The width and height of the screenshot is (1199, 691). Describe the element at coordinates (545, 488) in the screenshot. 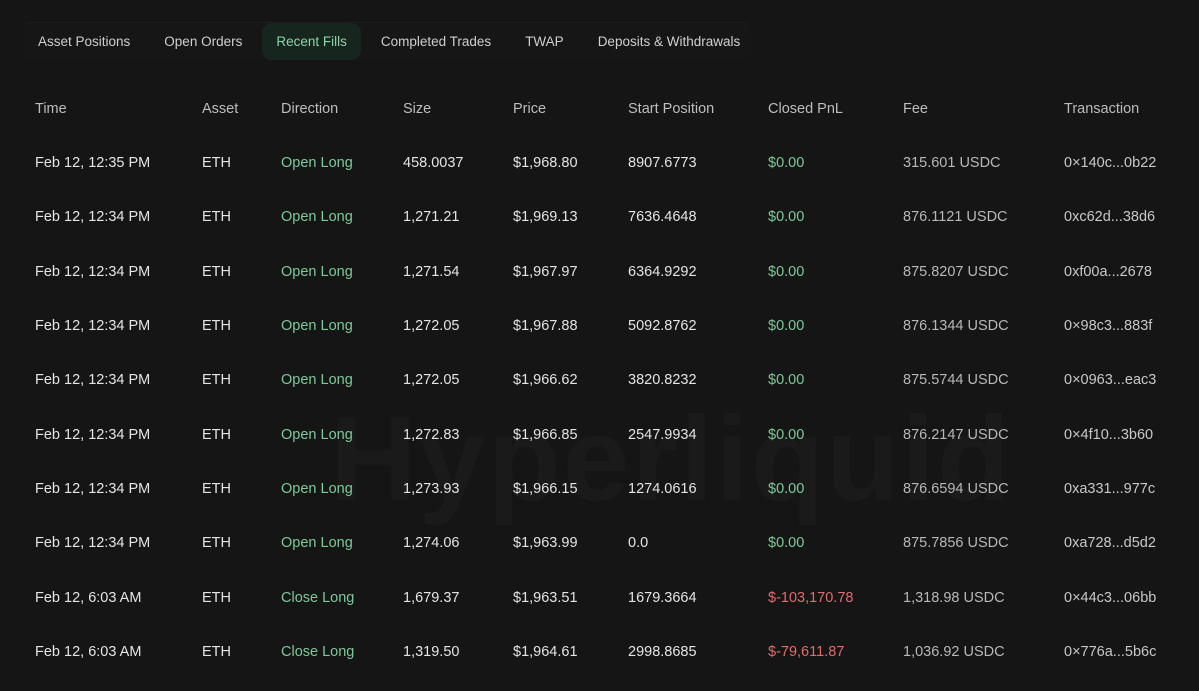

I see `fill-price: $1,966.15` at that location.